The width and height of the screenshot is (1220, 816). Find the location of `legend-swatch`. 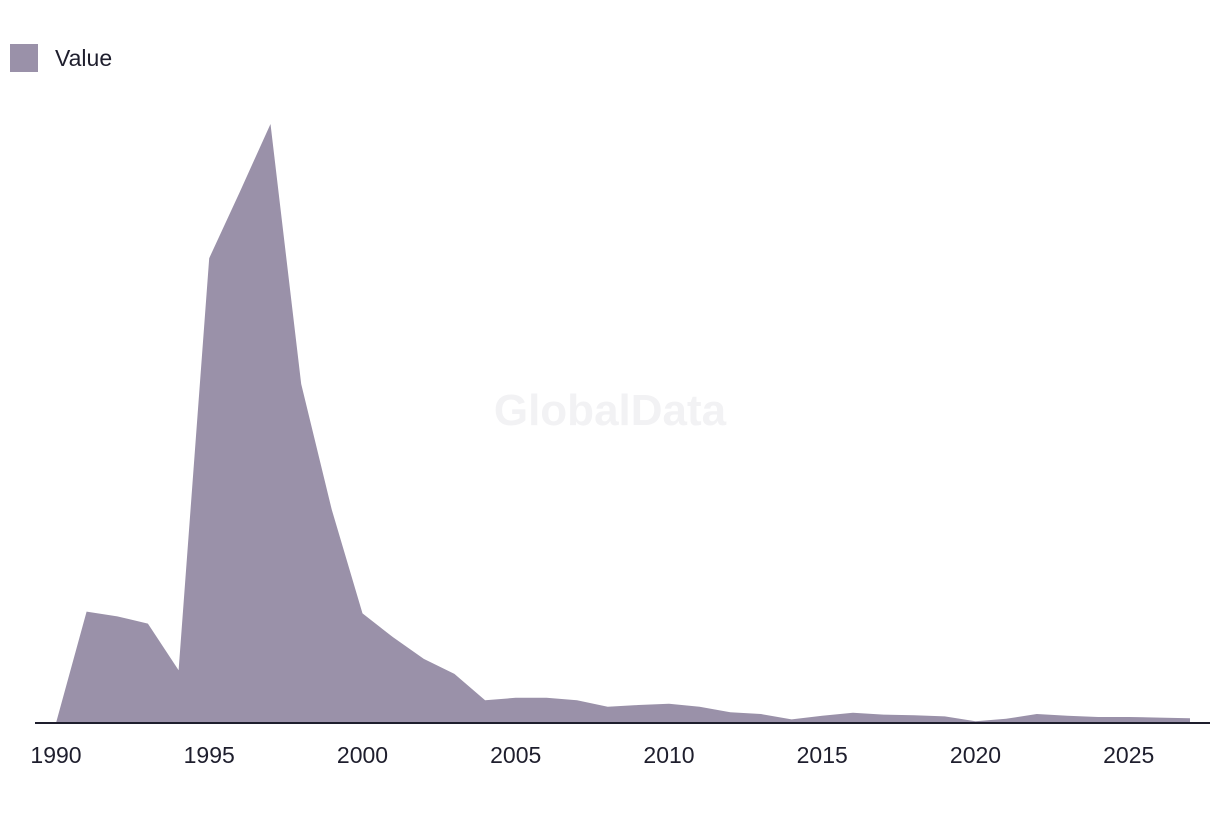

legend-swatch is located at coordinates (24, 58).